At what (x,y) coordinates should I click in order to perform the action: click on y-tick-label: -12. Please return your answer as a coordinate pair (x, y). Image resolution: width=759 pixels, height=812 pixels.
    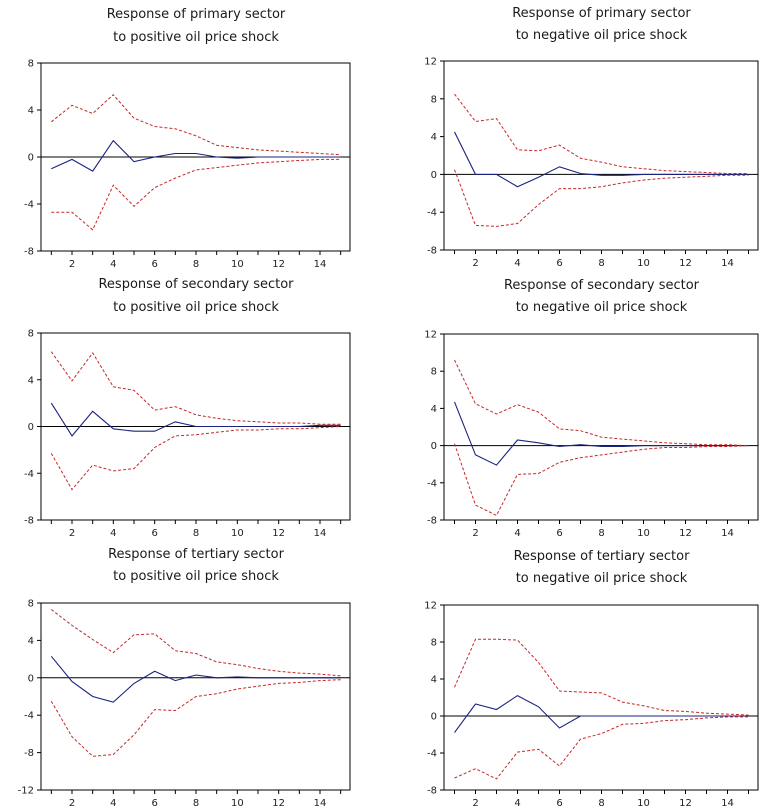
    Looking at the image, I should click on (26, 791).